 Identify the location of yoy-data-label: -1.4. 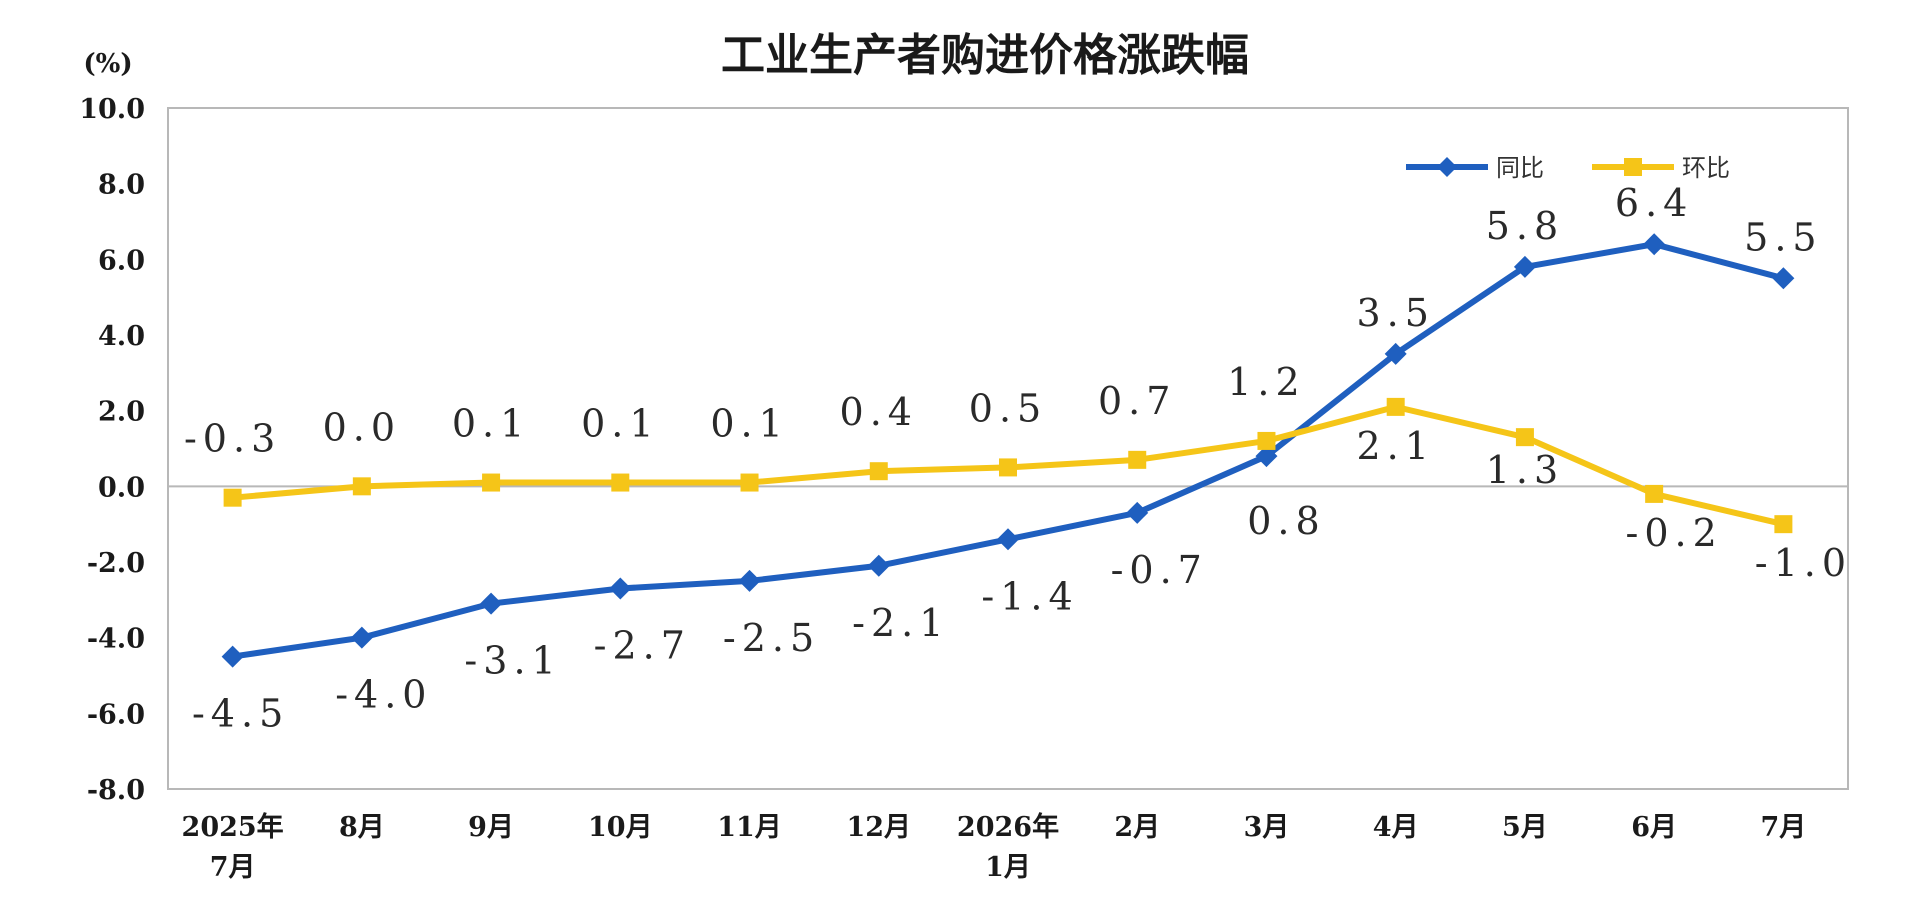
(1029, 596).